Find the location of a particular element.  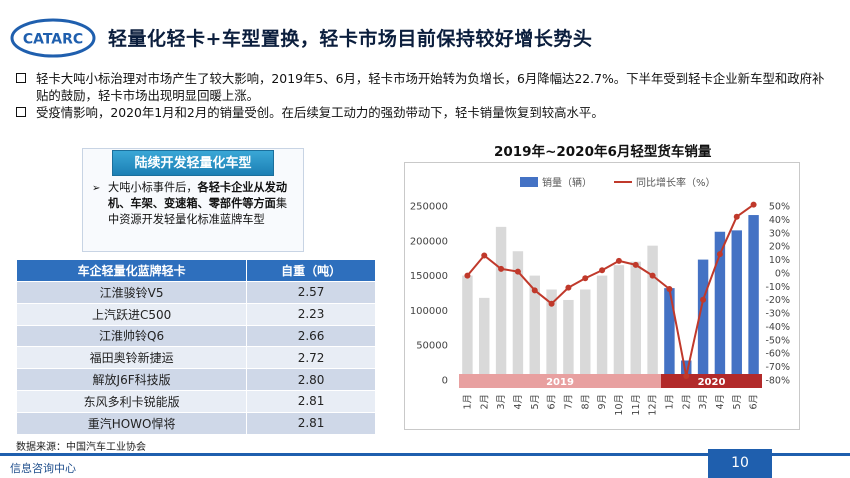

logo-text: CATARC is located at coordinates (53, 40).